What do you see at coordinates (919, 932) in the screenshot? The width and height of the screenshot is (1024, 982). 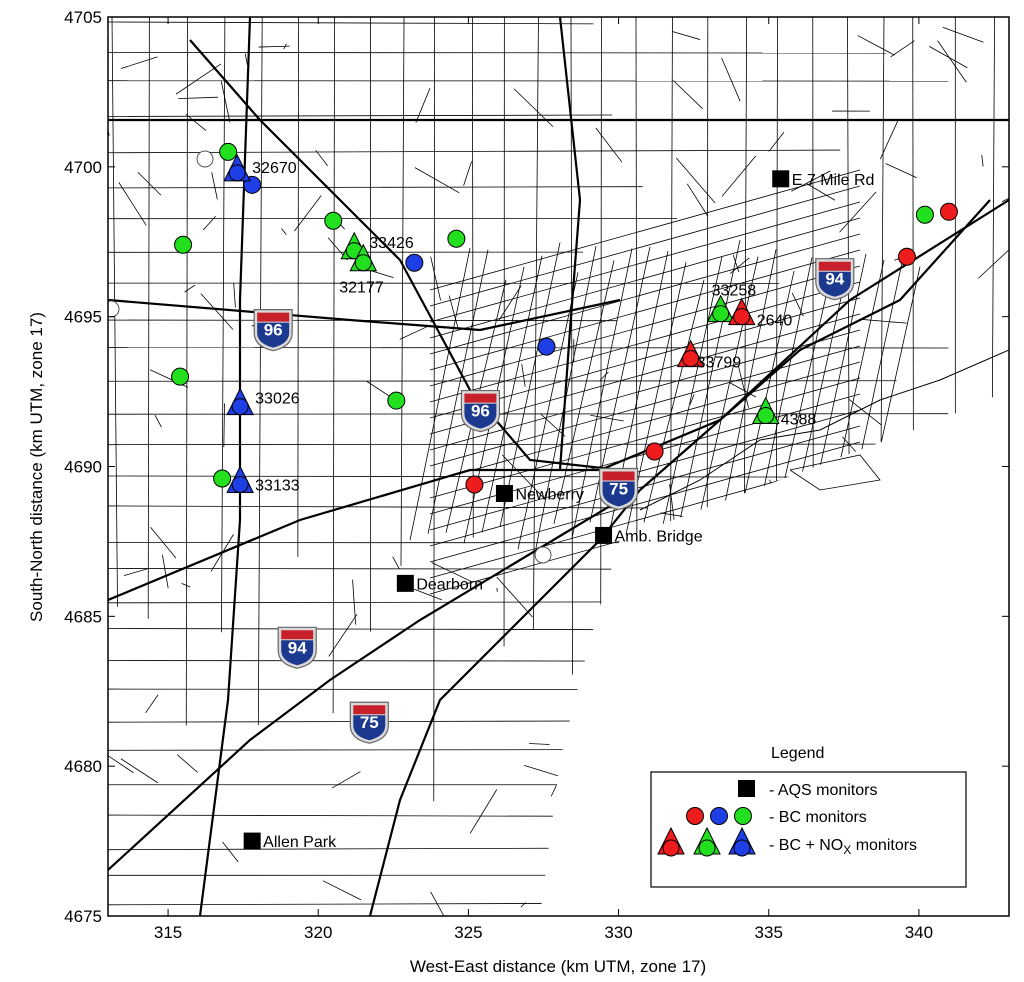 I see `x-tick-label: 340` at bounding box center [919, 932].